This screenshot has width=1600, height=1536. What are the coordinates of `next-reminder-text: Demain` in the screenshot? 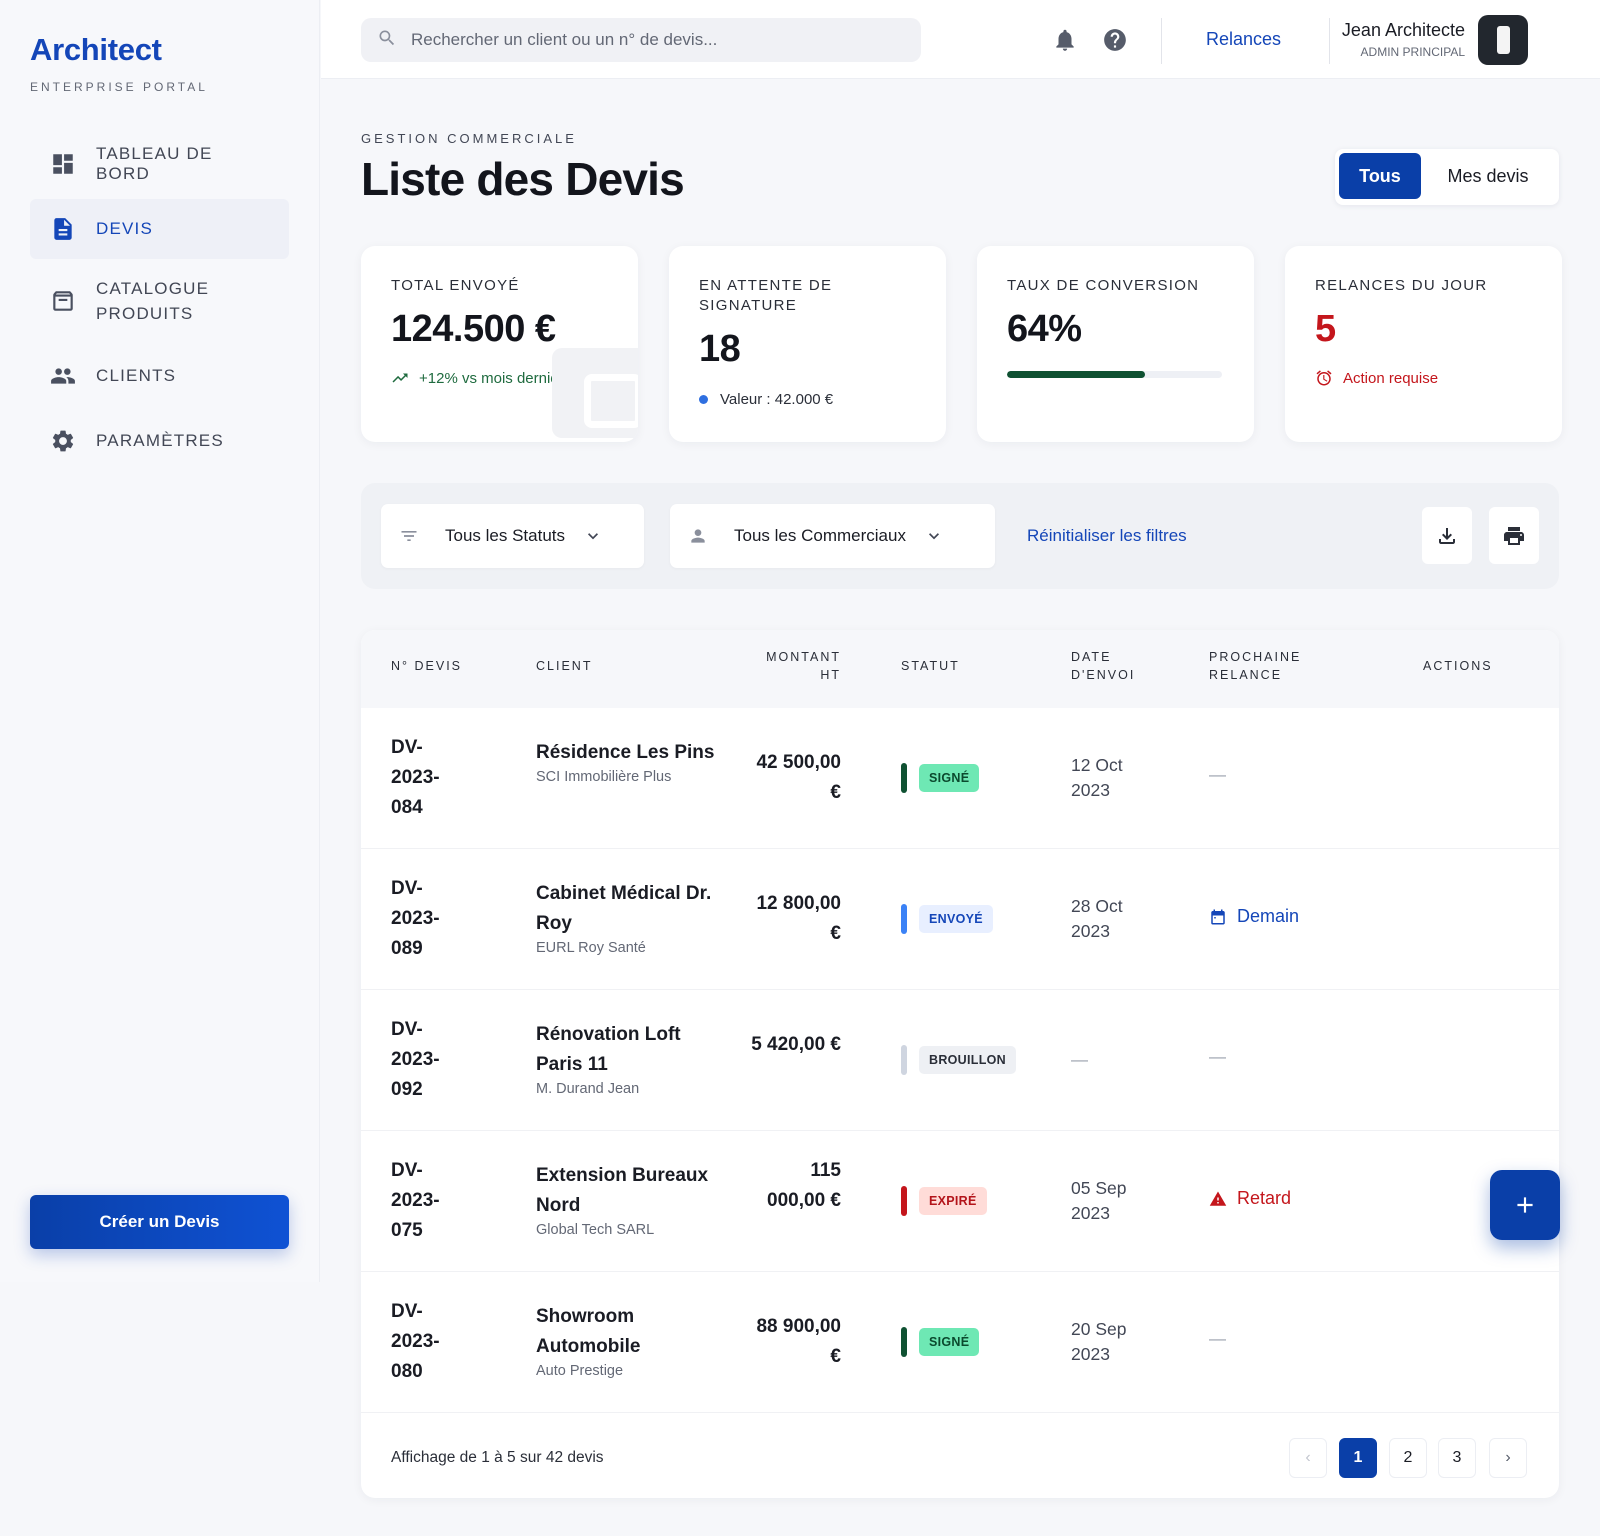 It's located at (1268, 916).